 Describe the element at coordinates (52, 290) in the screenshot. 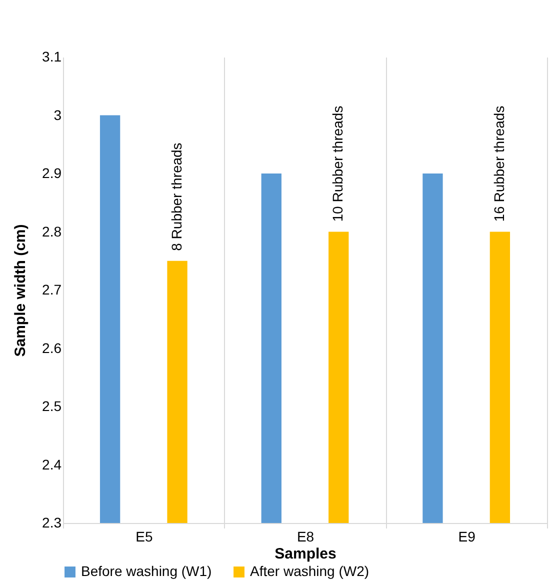

I see `y-tick-label: 2.7` at that location.